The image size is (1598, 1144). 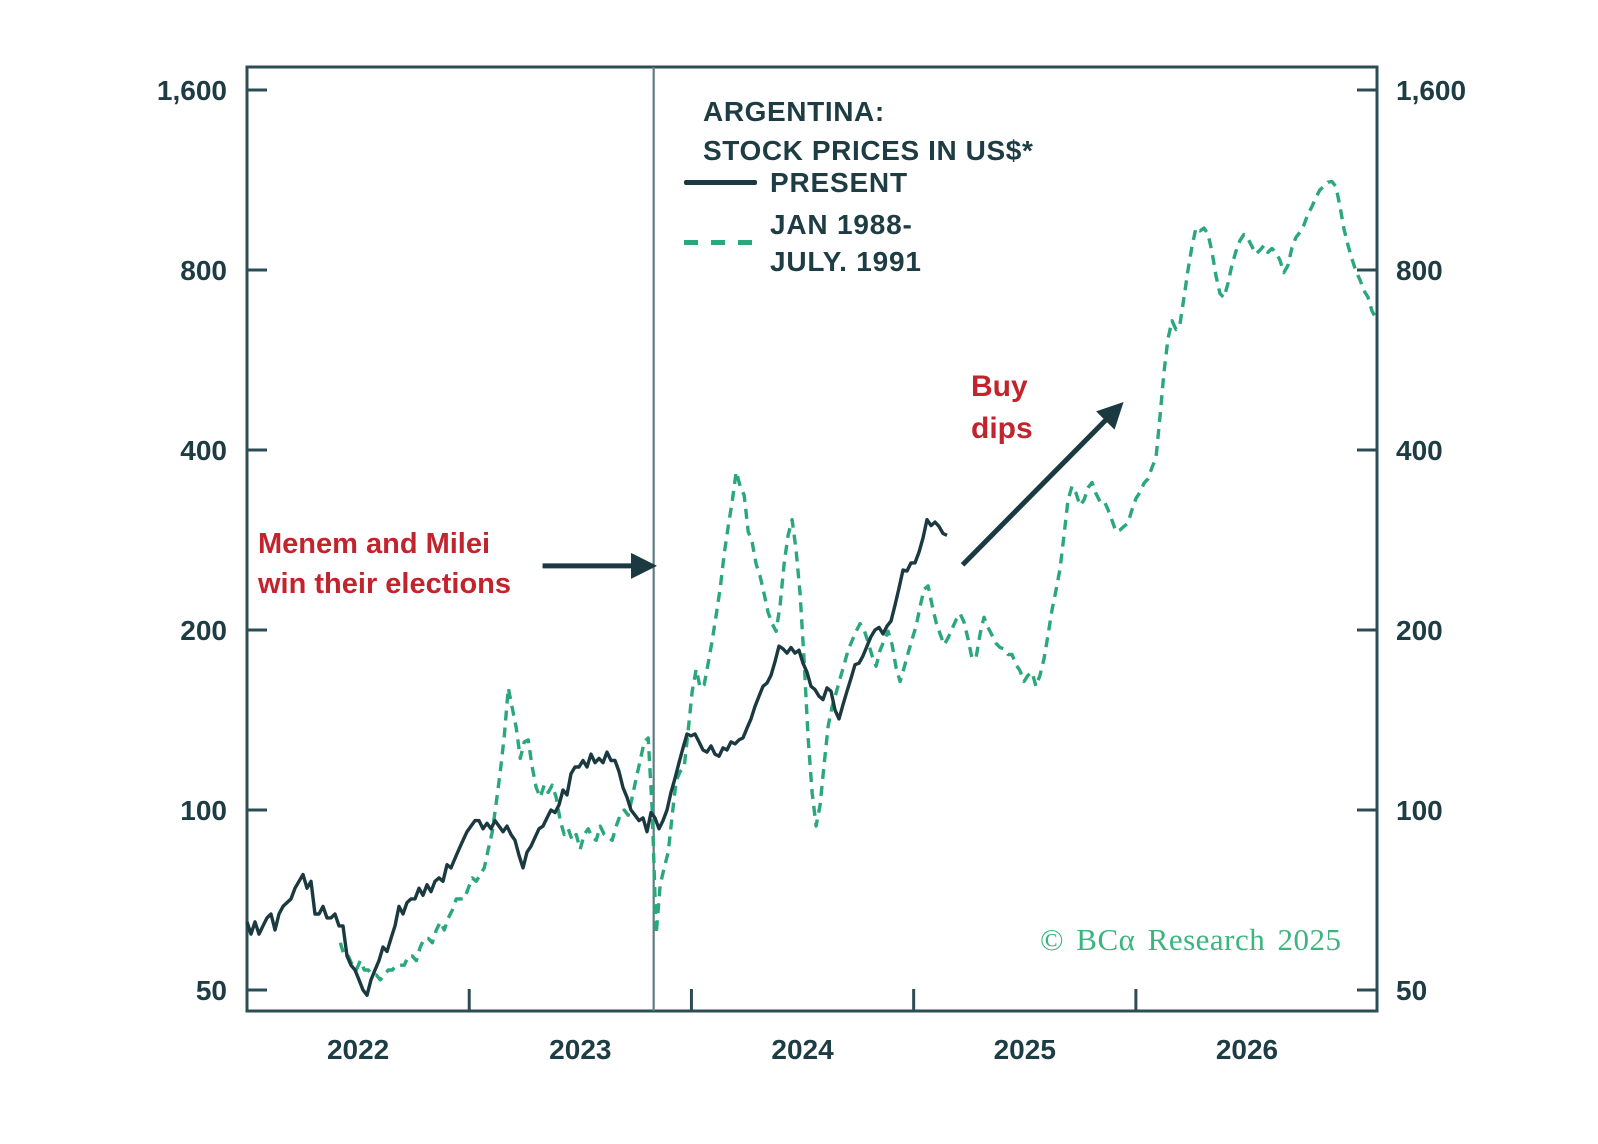 What do you see at coordinates (1042, 484) in the screenshot?
I see `buy-dips-arrow` at bounding box center [1042, 484].